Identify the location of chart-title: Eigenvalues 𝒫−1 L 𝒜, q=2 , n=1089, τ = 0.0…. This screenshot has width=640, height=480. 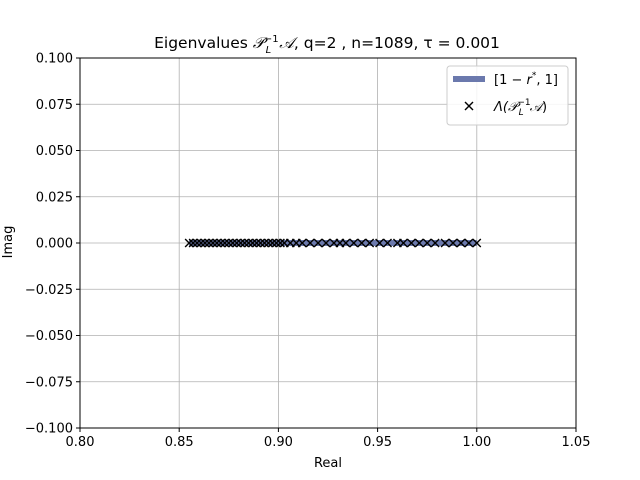
(327, 45).